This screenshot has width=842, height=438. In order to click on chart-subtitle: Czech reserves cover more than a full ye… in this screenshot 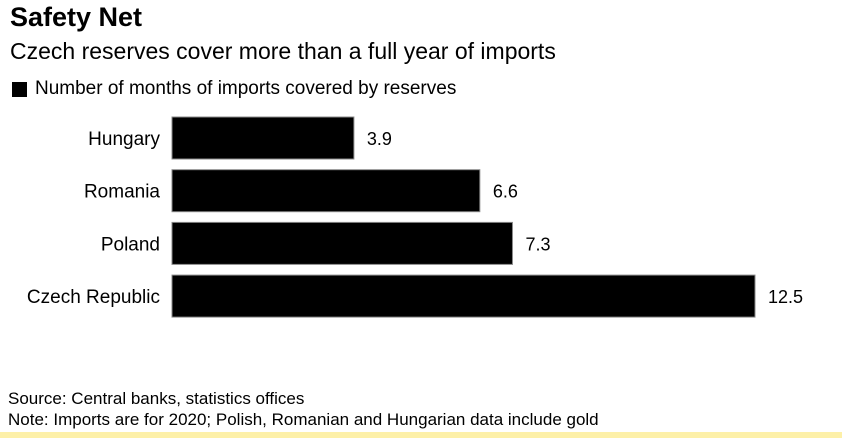, I will do `click(283, 51)`.